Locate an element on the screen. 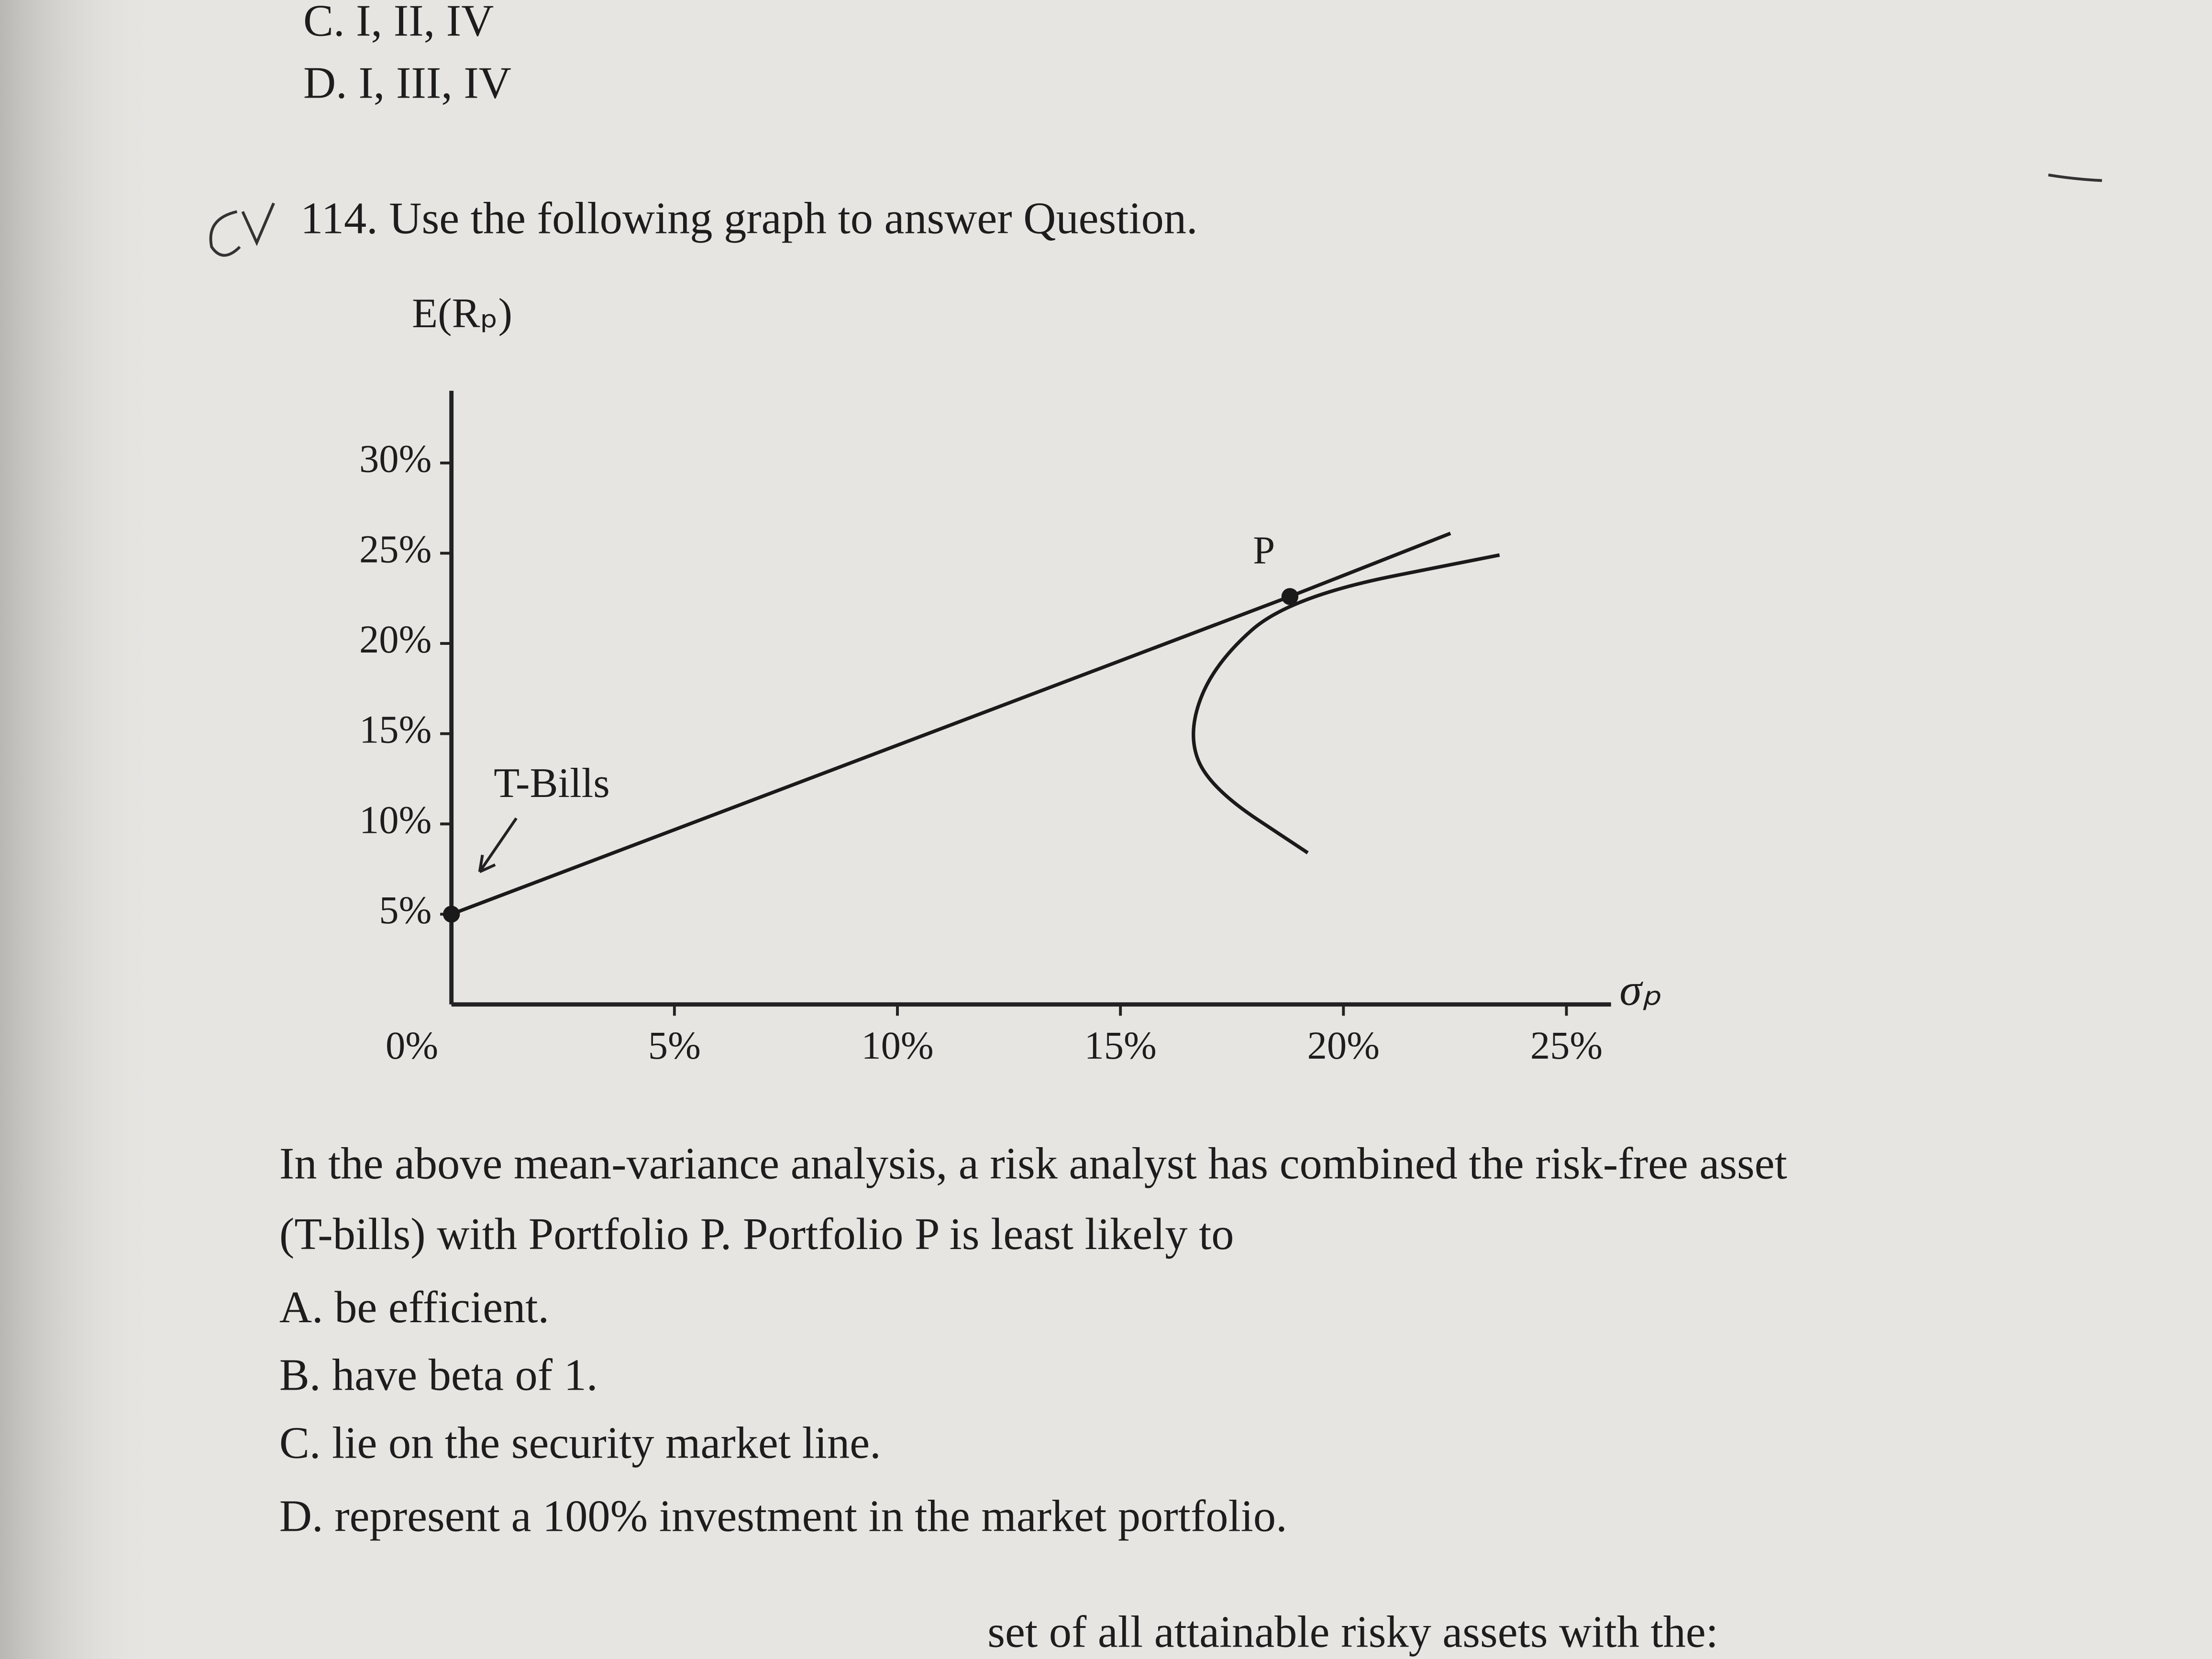  y-axis-label: E(Rₚ) is located at coordinates (462, 313).